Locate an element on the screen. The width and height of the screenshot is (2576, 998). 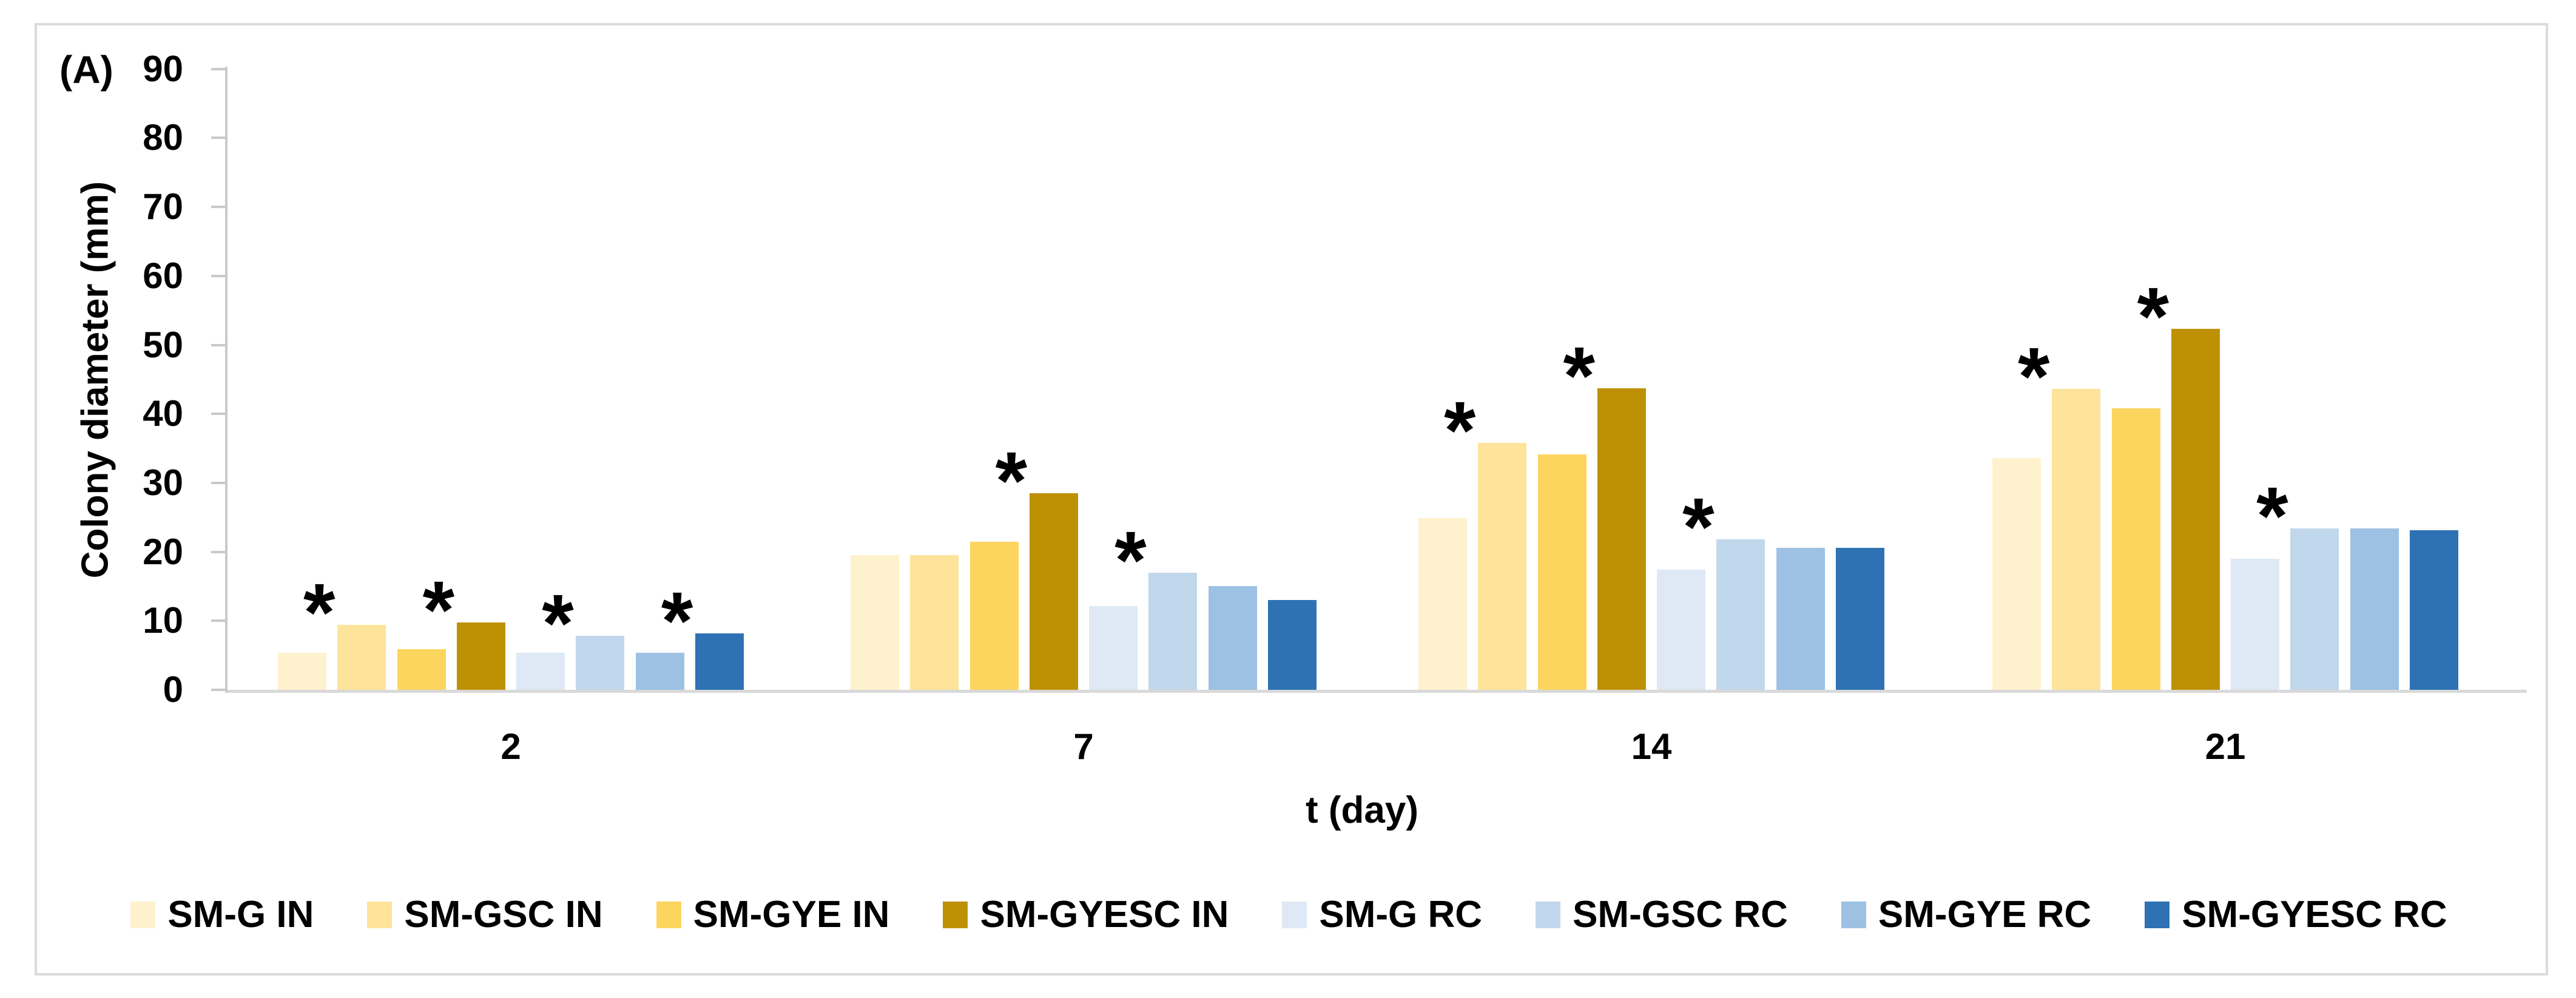
bar-sm-gsc-rc-day7 is located at coordinates (1173, 631).